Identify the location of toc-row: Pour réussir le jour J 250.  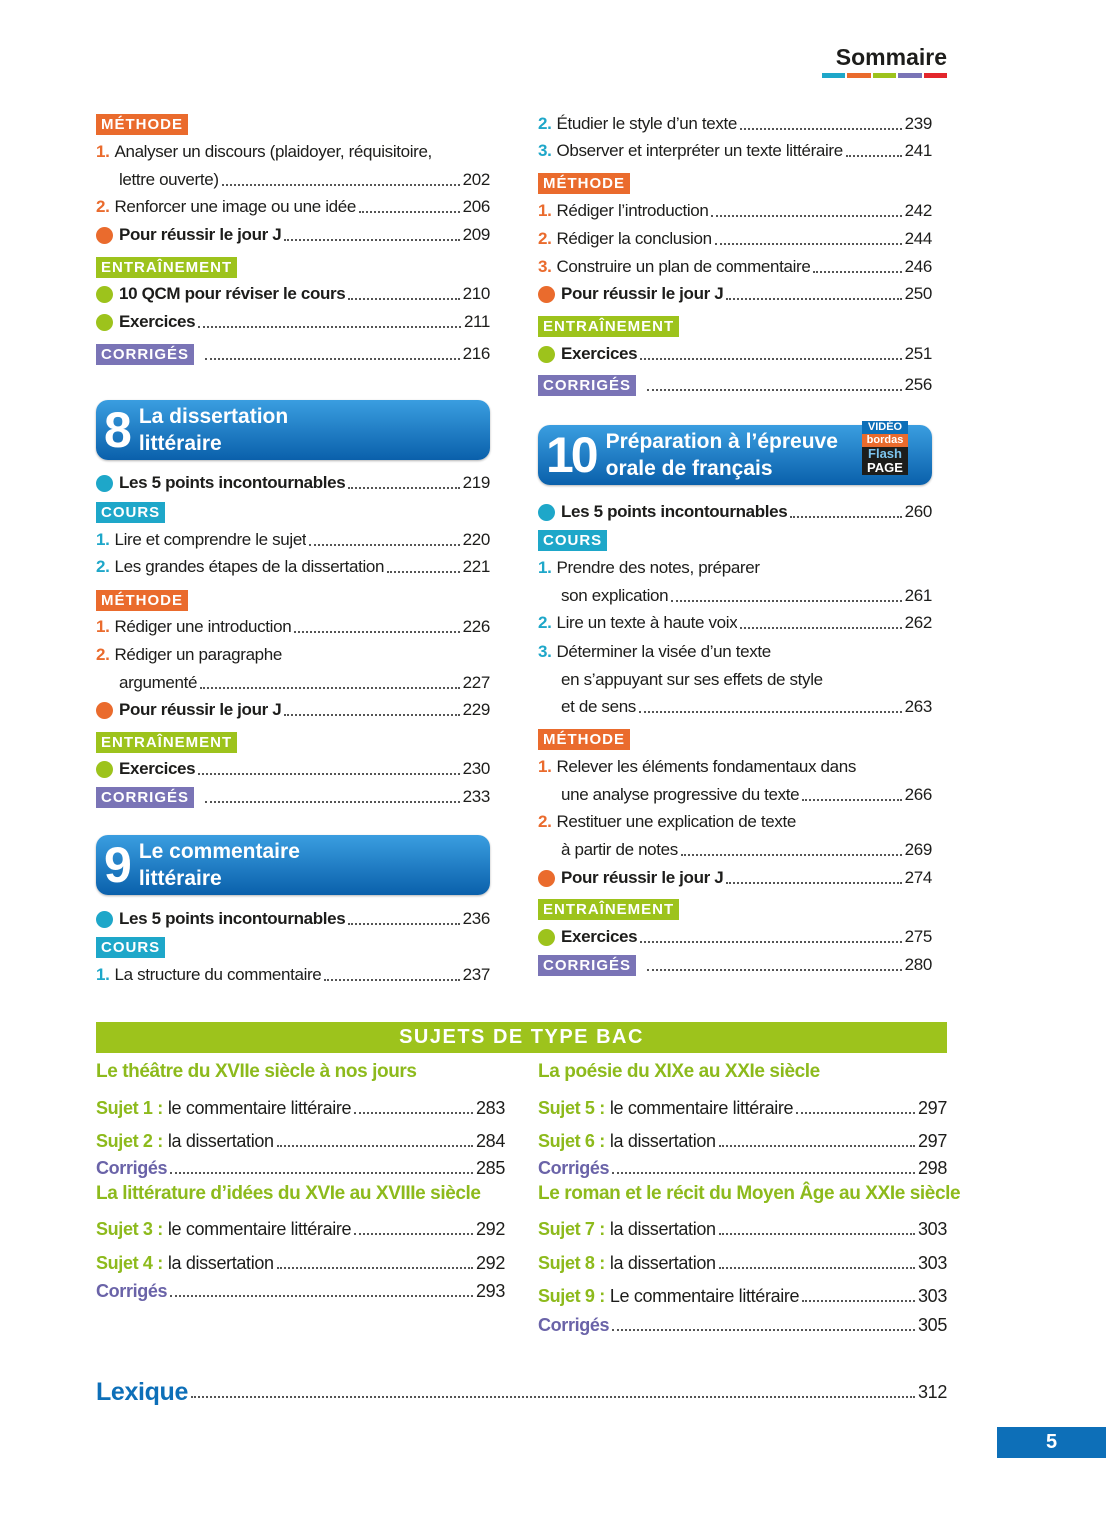
(735, 294).